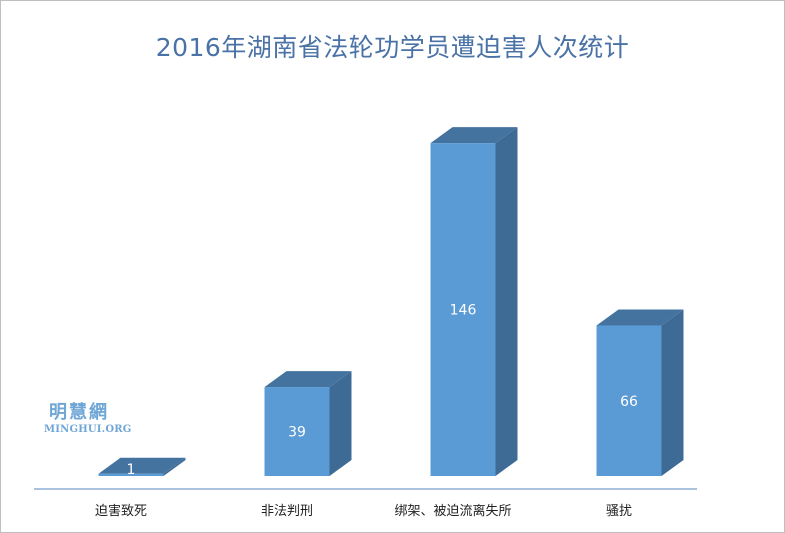  What do you see at coordinates (392, 47) in the screenshot?
I see `chart-title: 2016年湖南省法轮功学员遭迫害人次统计` at bounding box center [392, 47].